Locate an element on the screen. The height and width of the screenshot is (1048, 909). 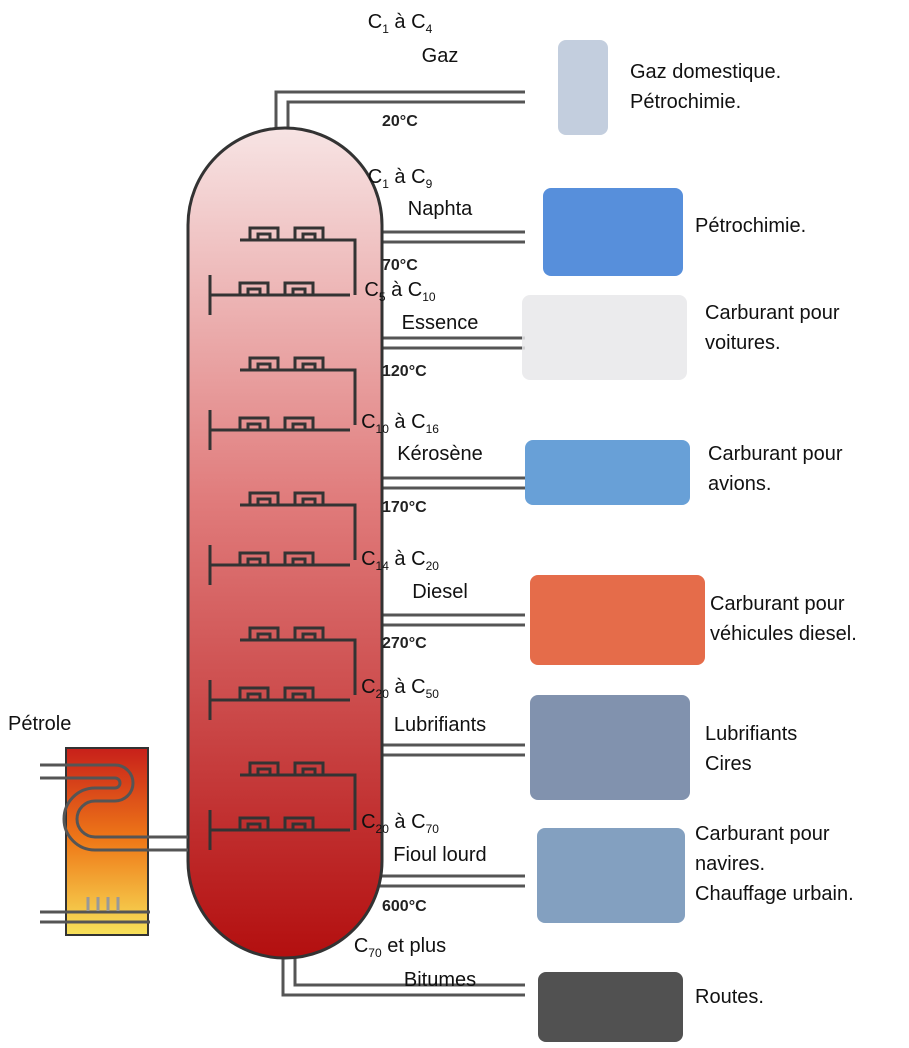
use: Lubrifiants is located at coordinates (751, 734).